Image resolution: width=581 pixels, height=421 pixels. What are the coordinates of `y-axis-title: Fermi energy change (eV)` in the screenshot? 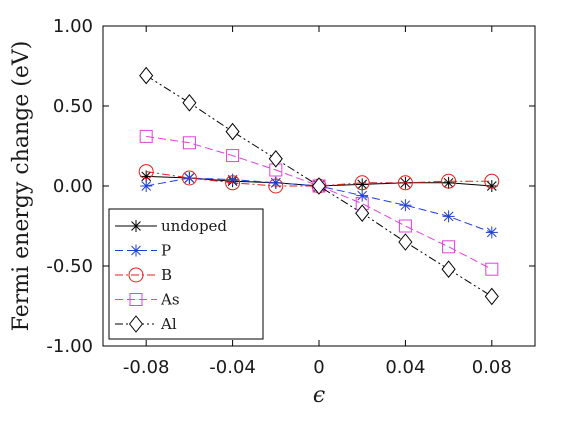 It's located at (21, 186).